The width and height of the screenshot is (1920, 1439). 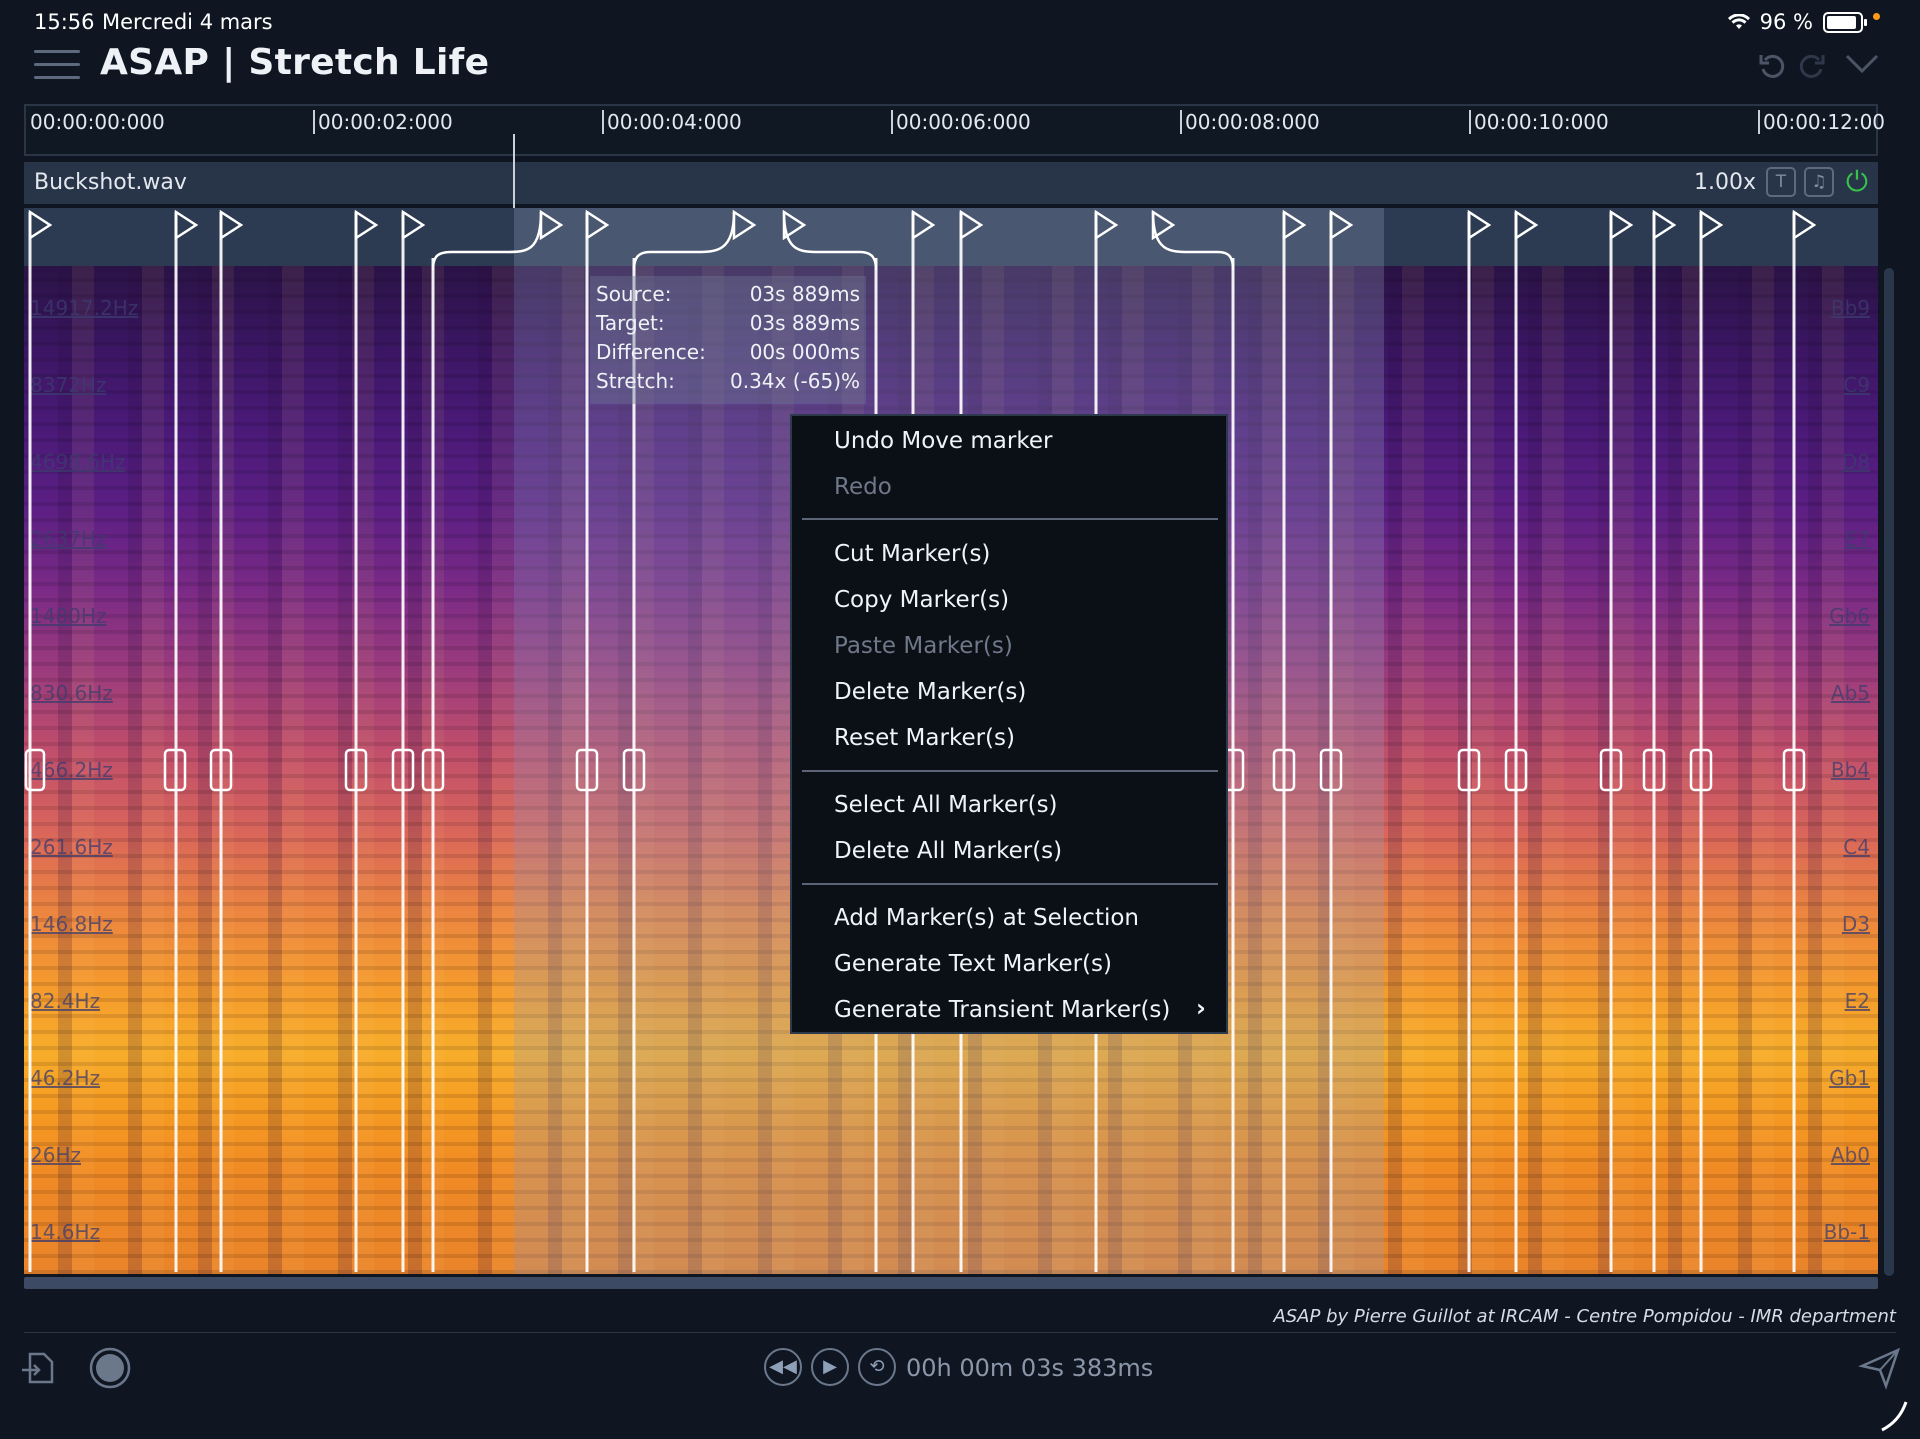 I want to click on track-header: Buckshot.wav 1.00x T ♫ ⏻, so click(x=951, y=183).